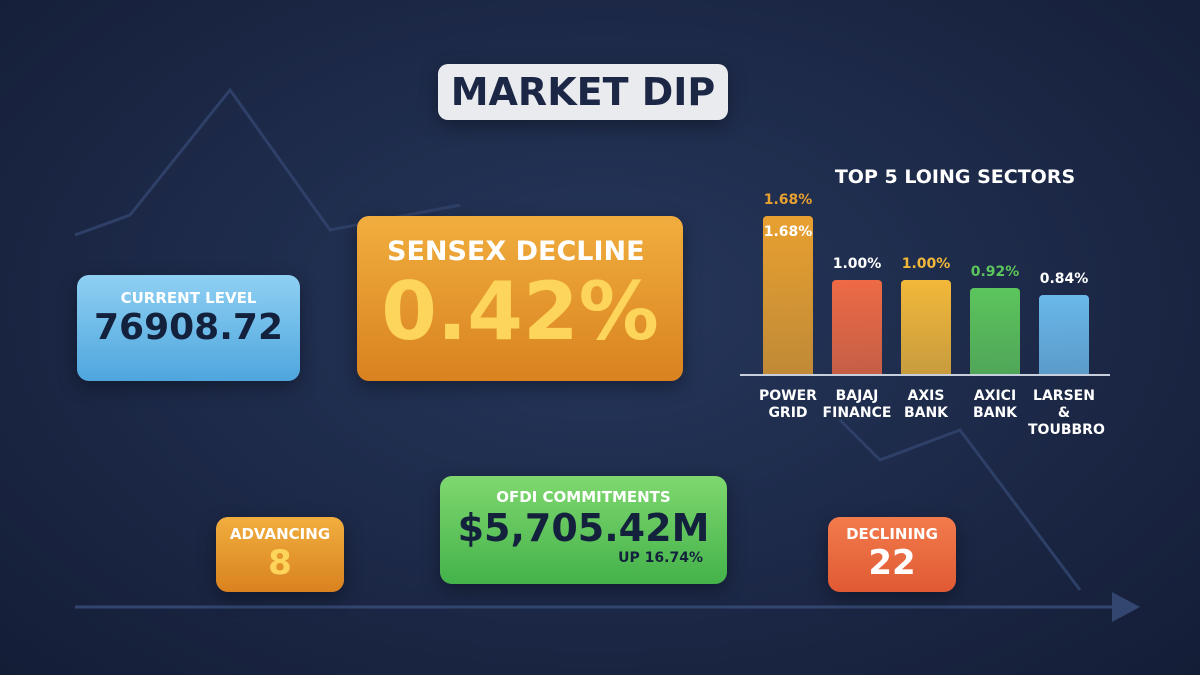  I want to click on card-value: $5,705.42M, so click(583, 528).